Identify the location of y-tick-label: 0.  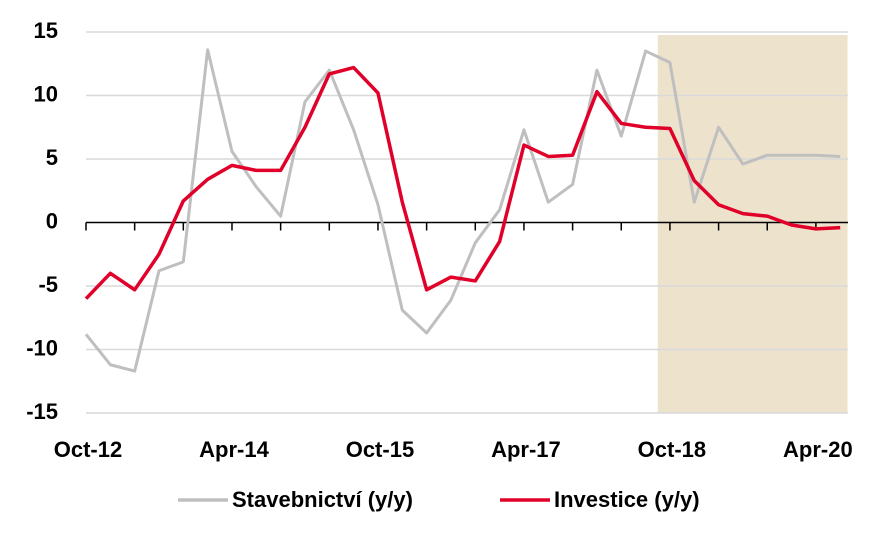
(52, 220).